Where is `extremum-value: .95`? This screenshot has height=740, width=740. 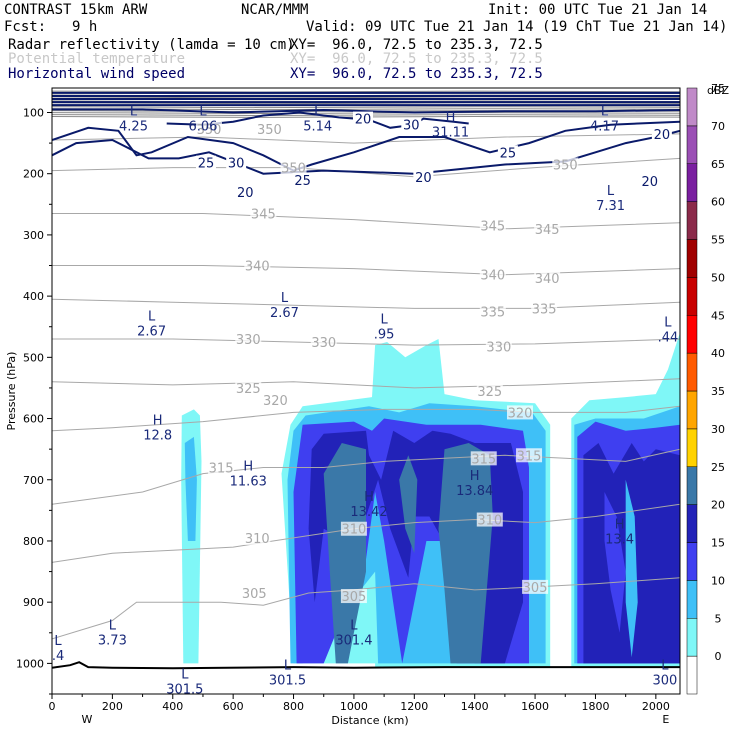
extremum-value: .95 is located at coordinates (384, 335).